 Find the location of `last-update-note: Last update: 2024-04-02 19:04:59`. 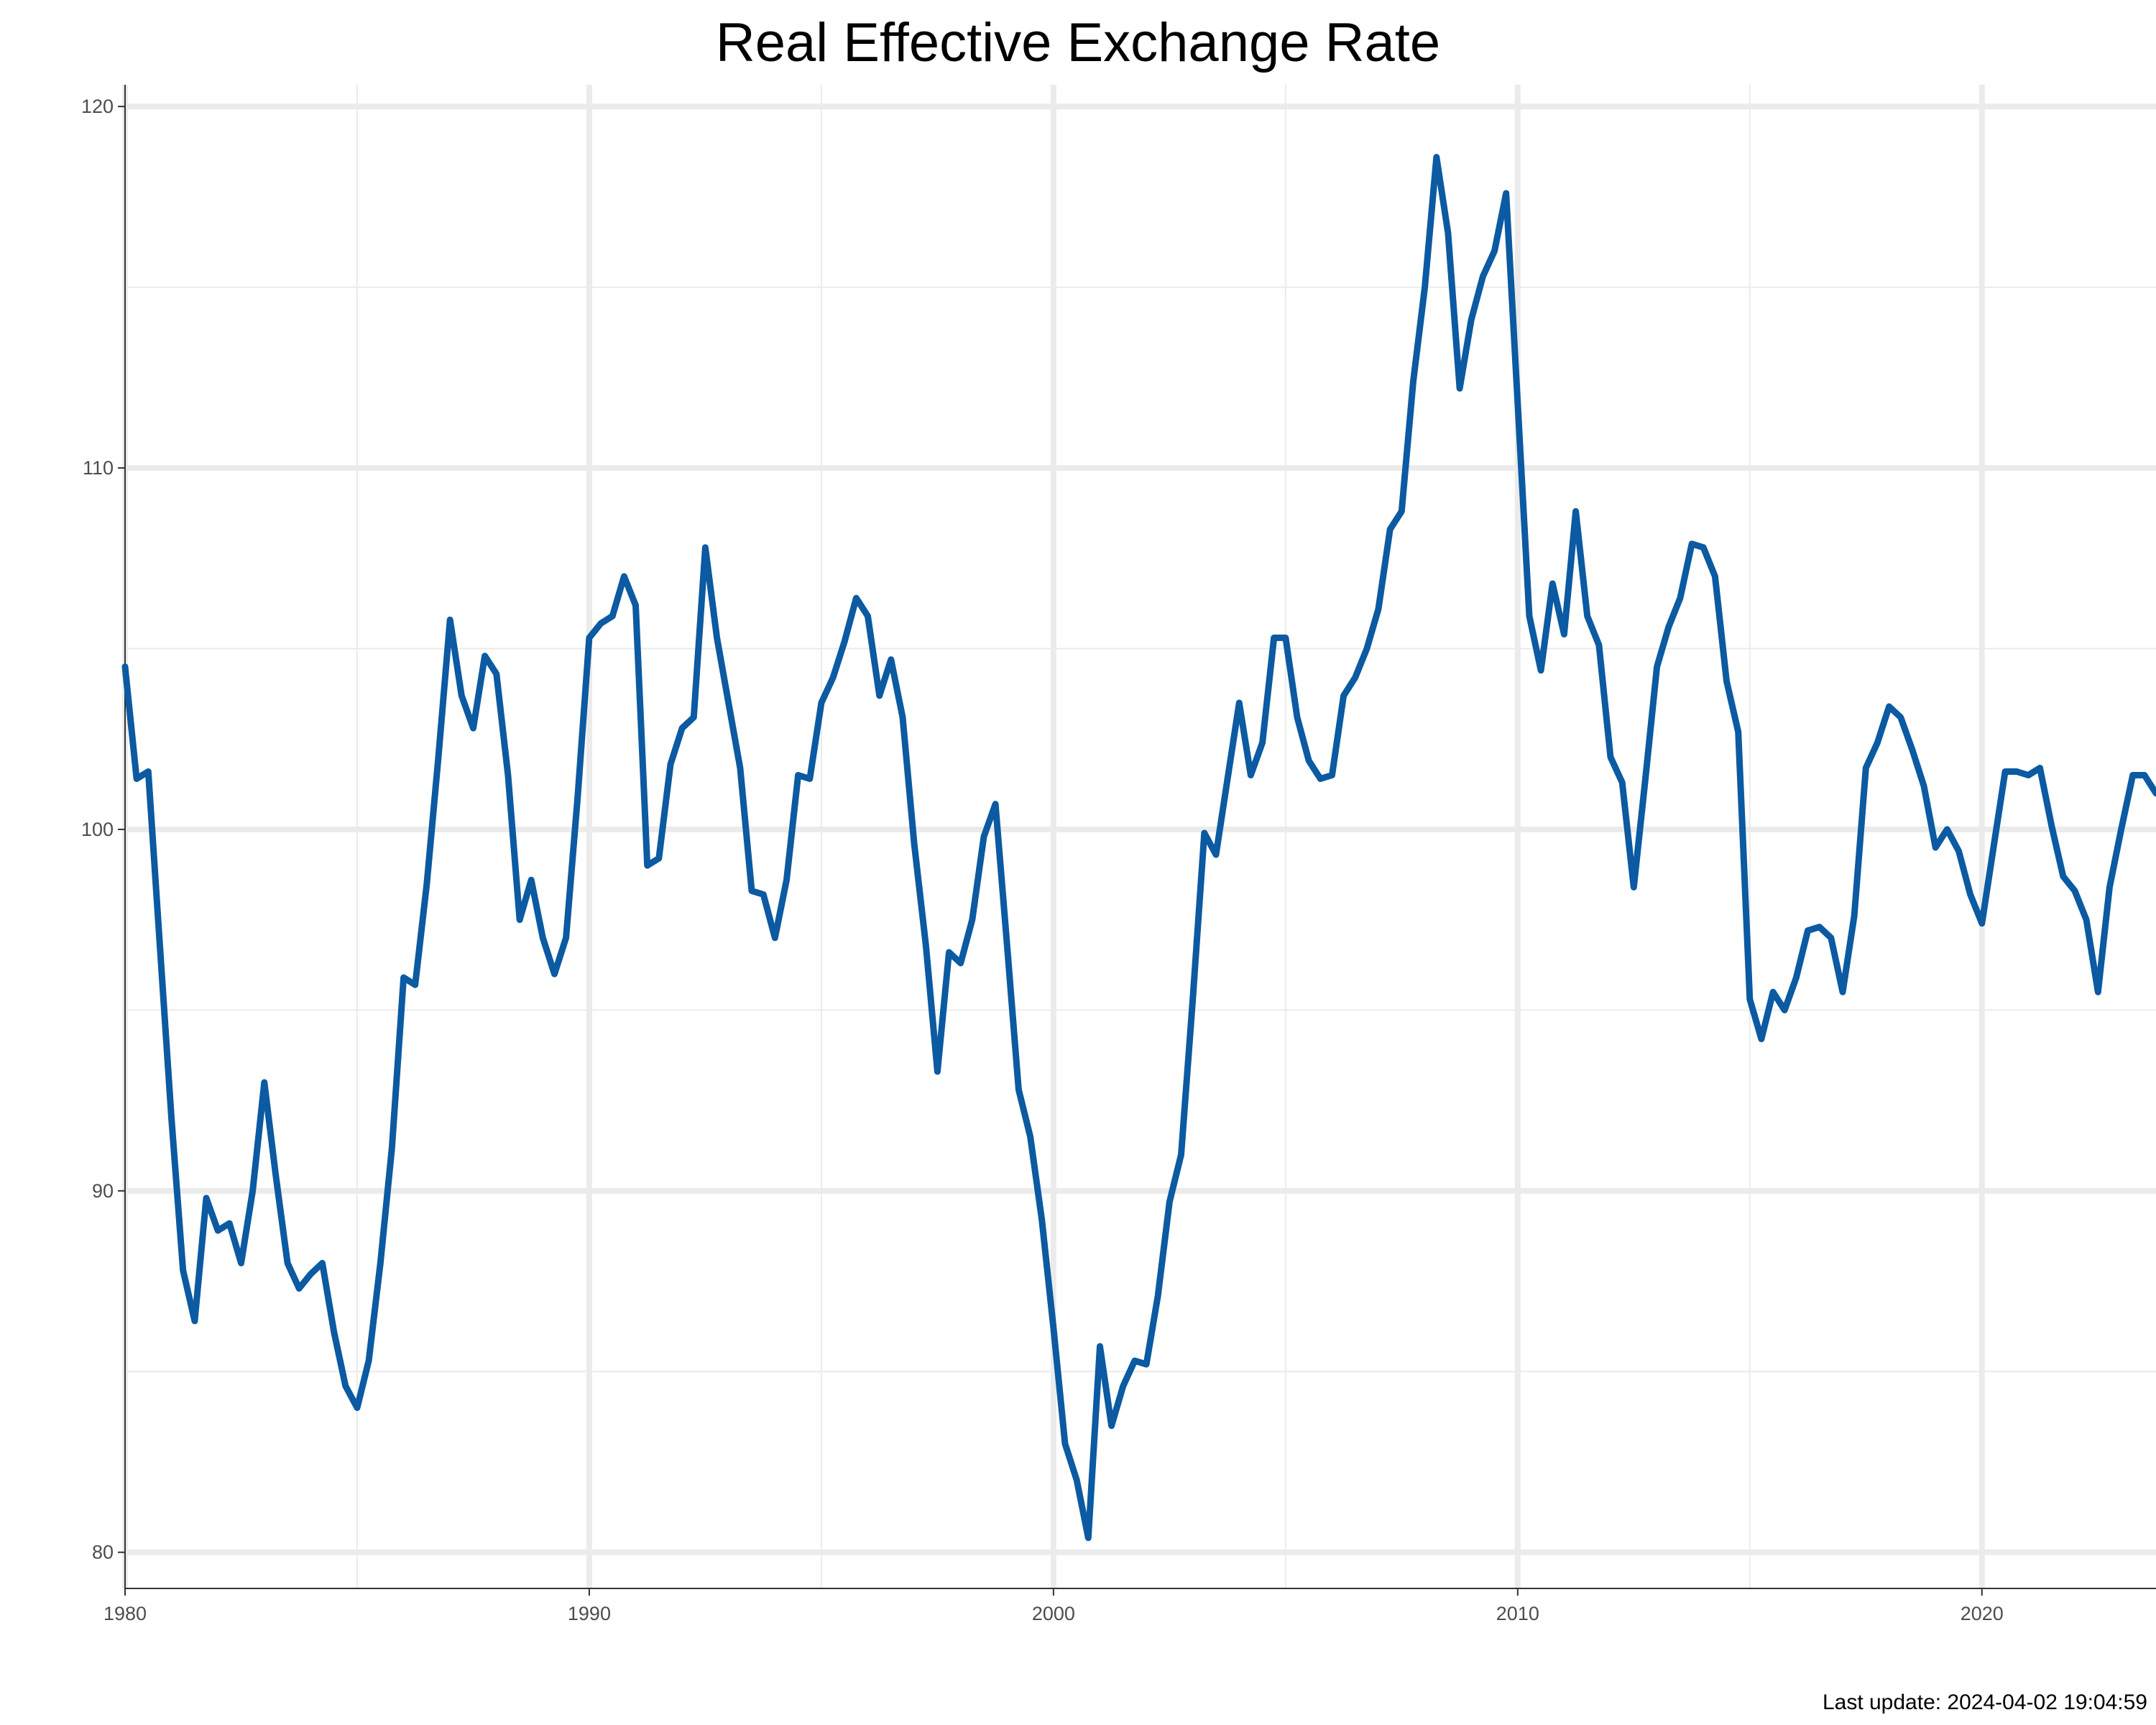

last-update-note: Last update: 2024-04-02 19:04:59 is located at coordinates (1985, 1702).